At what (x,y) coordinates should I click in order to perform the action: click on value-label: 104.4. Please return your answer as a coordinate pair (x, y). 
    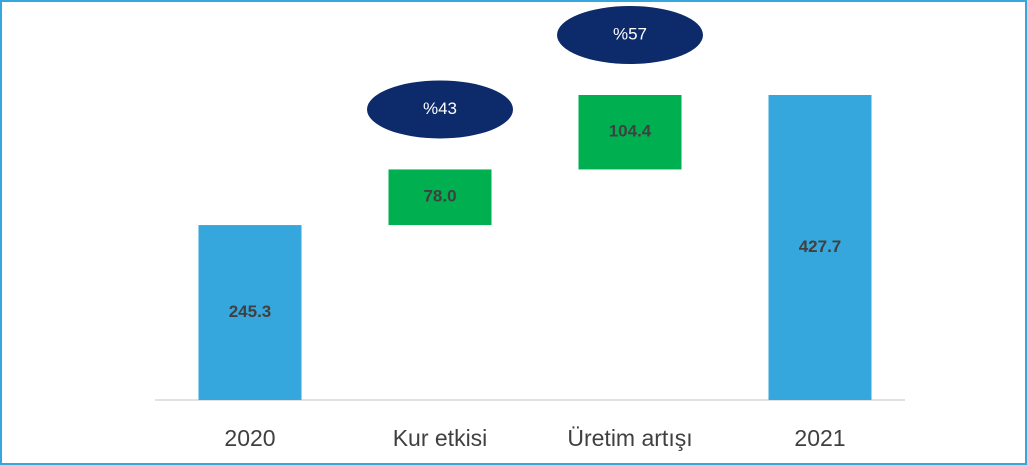
    Looking at the image, I should click on (630, 131).